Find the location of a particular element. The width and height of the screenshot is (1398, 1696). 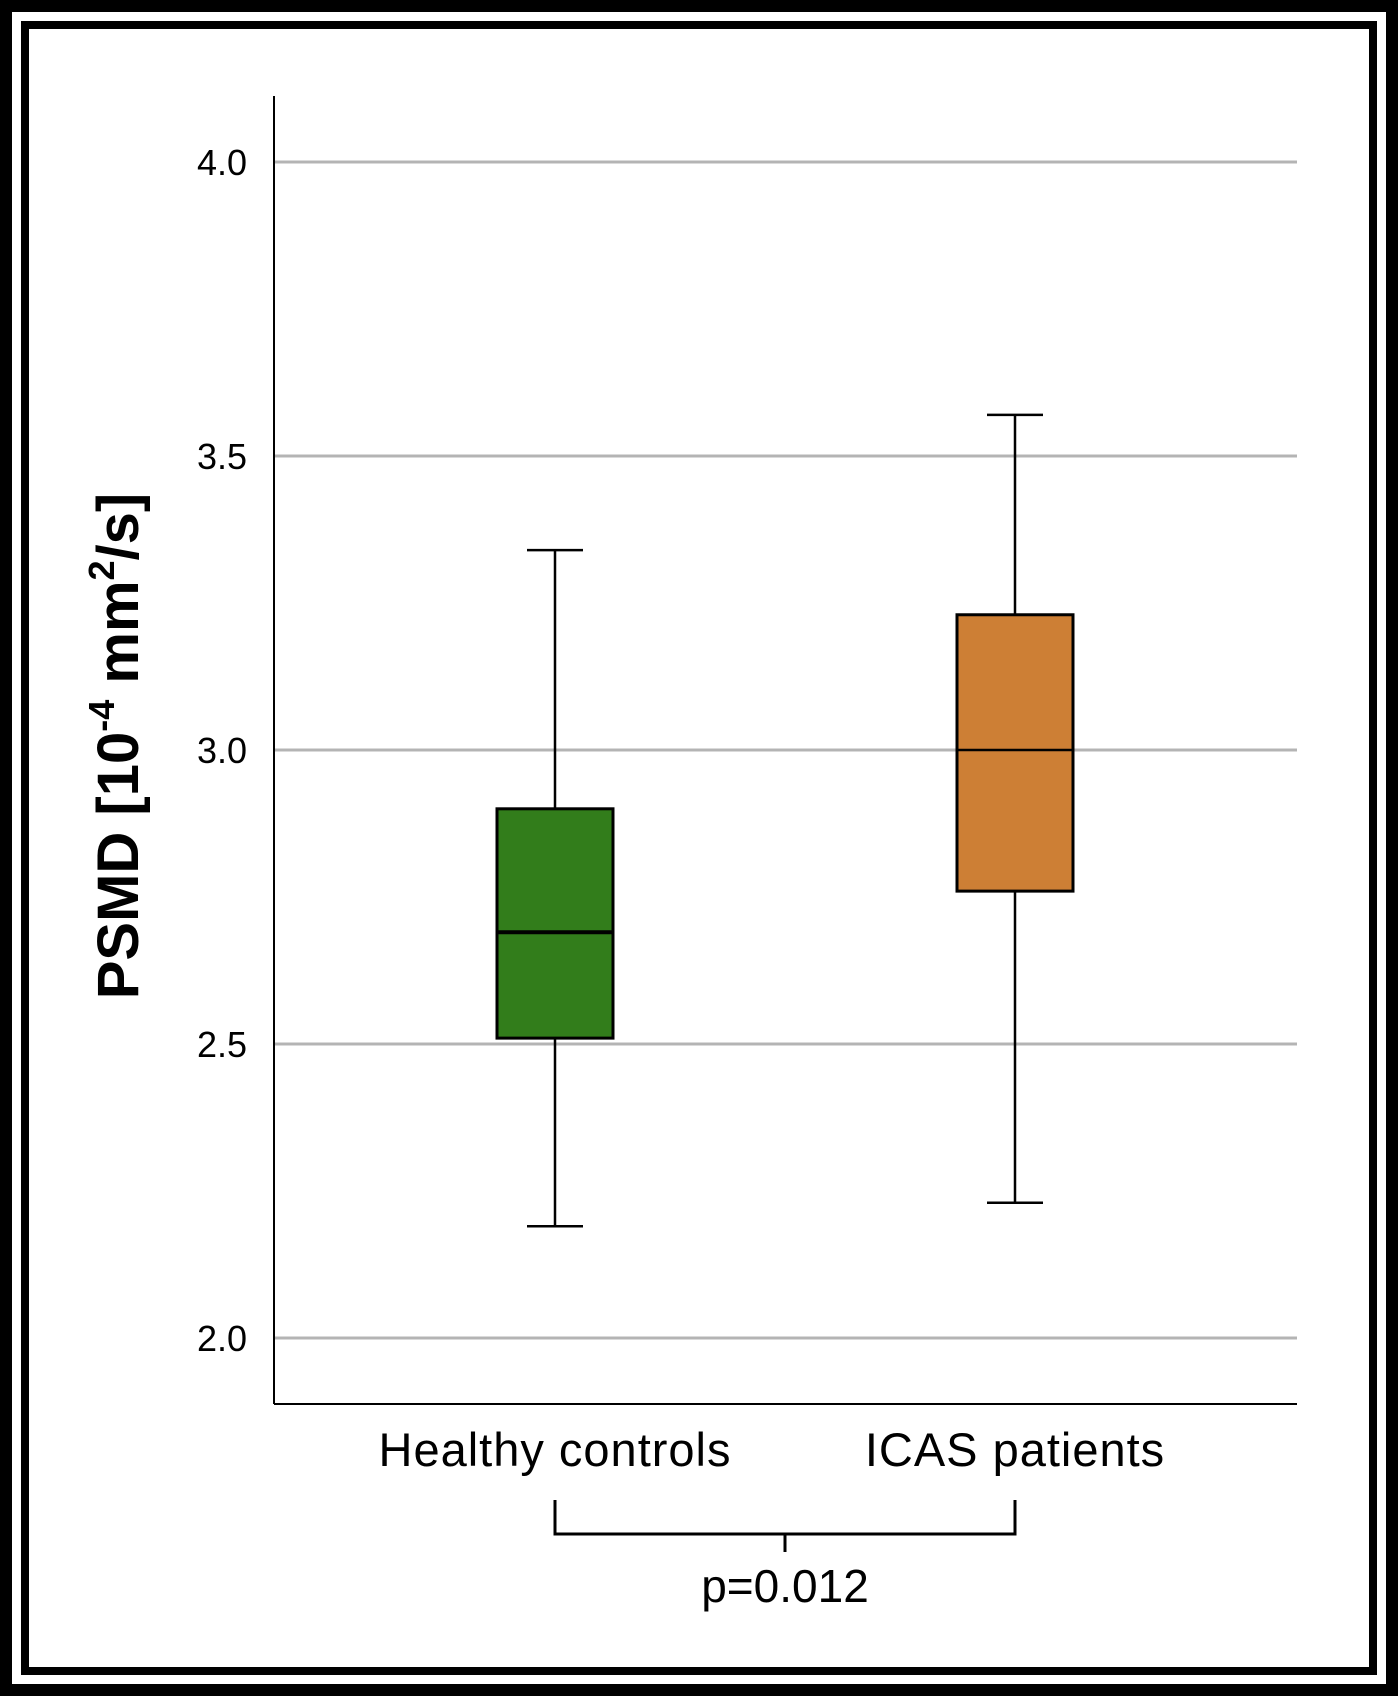

y-axis-label: PSMD [10-4 mm2/s] is located at coordinates (116, 746).